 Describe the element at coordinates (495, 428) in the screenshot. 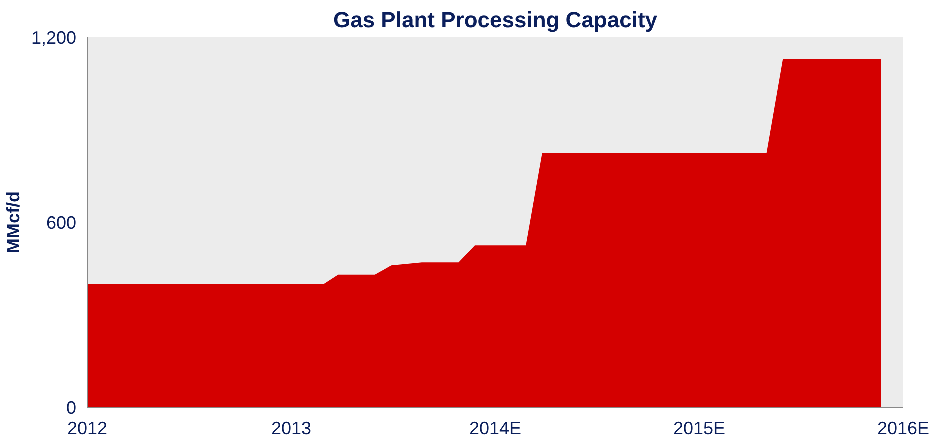

I see `x-tick-label: 2014E` at that location.